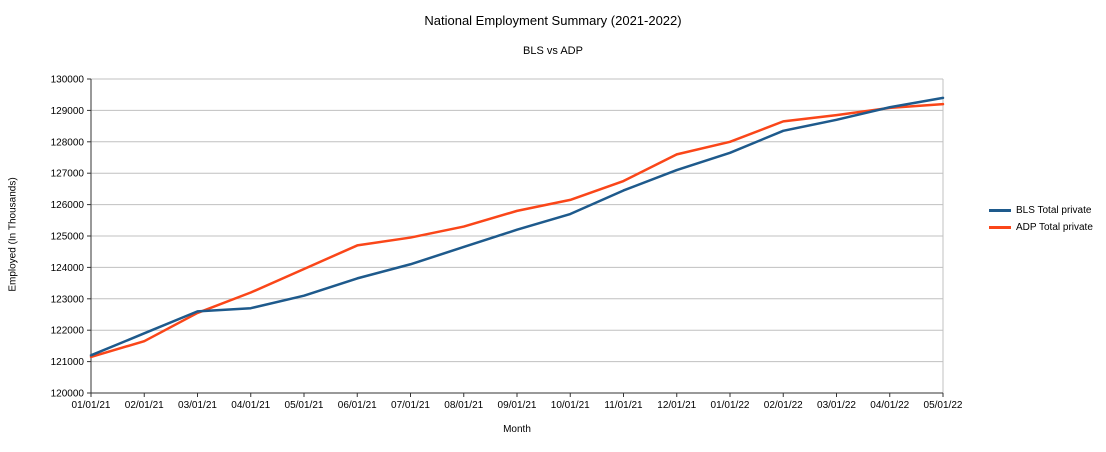 This screenshot has height=452, width=1106. What do you see at coordinates (68, 142) in the screenshot?
I see `y-tick-label: 128000` at bounding box center [68, 142].